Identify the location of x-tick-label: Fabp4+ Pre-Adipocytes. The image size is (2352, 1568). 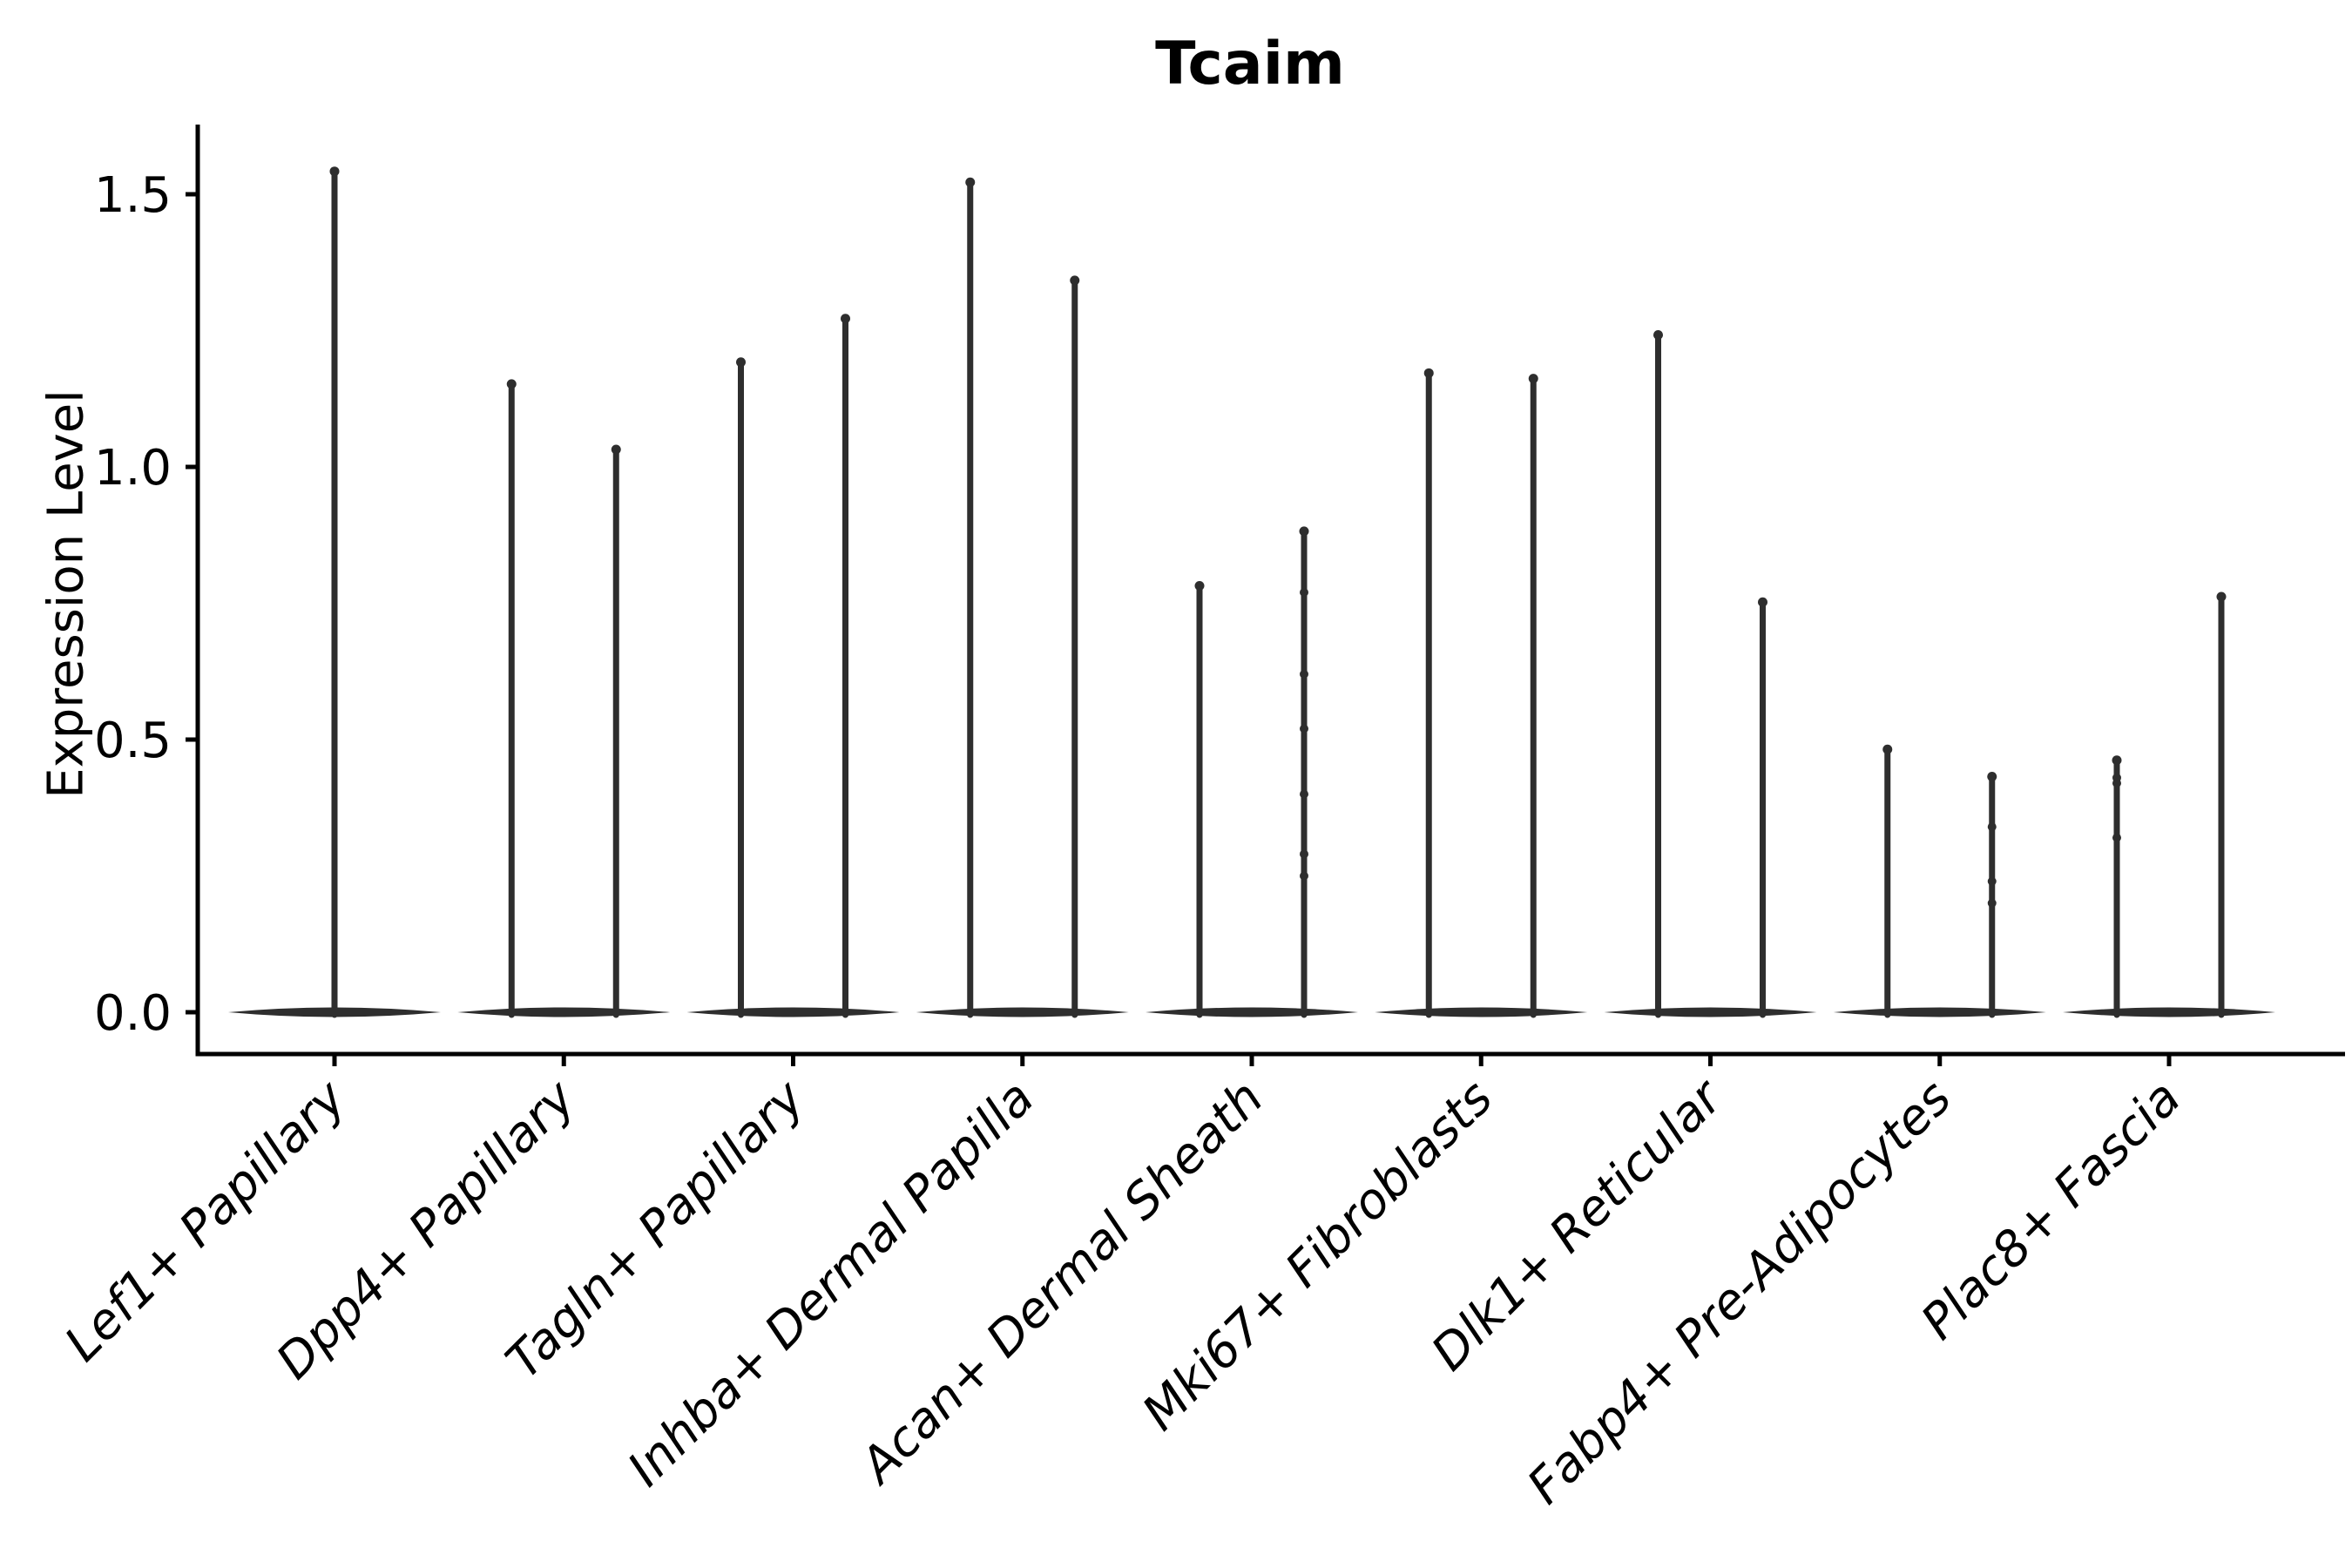
(1739, 1292).